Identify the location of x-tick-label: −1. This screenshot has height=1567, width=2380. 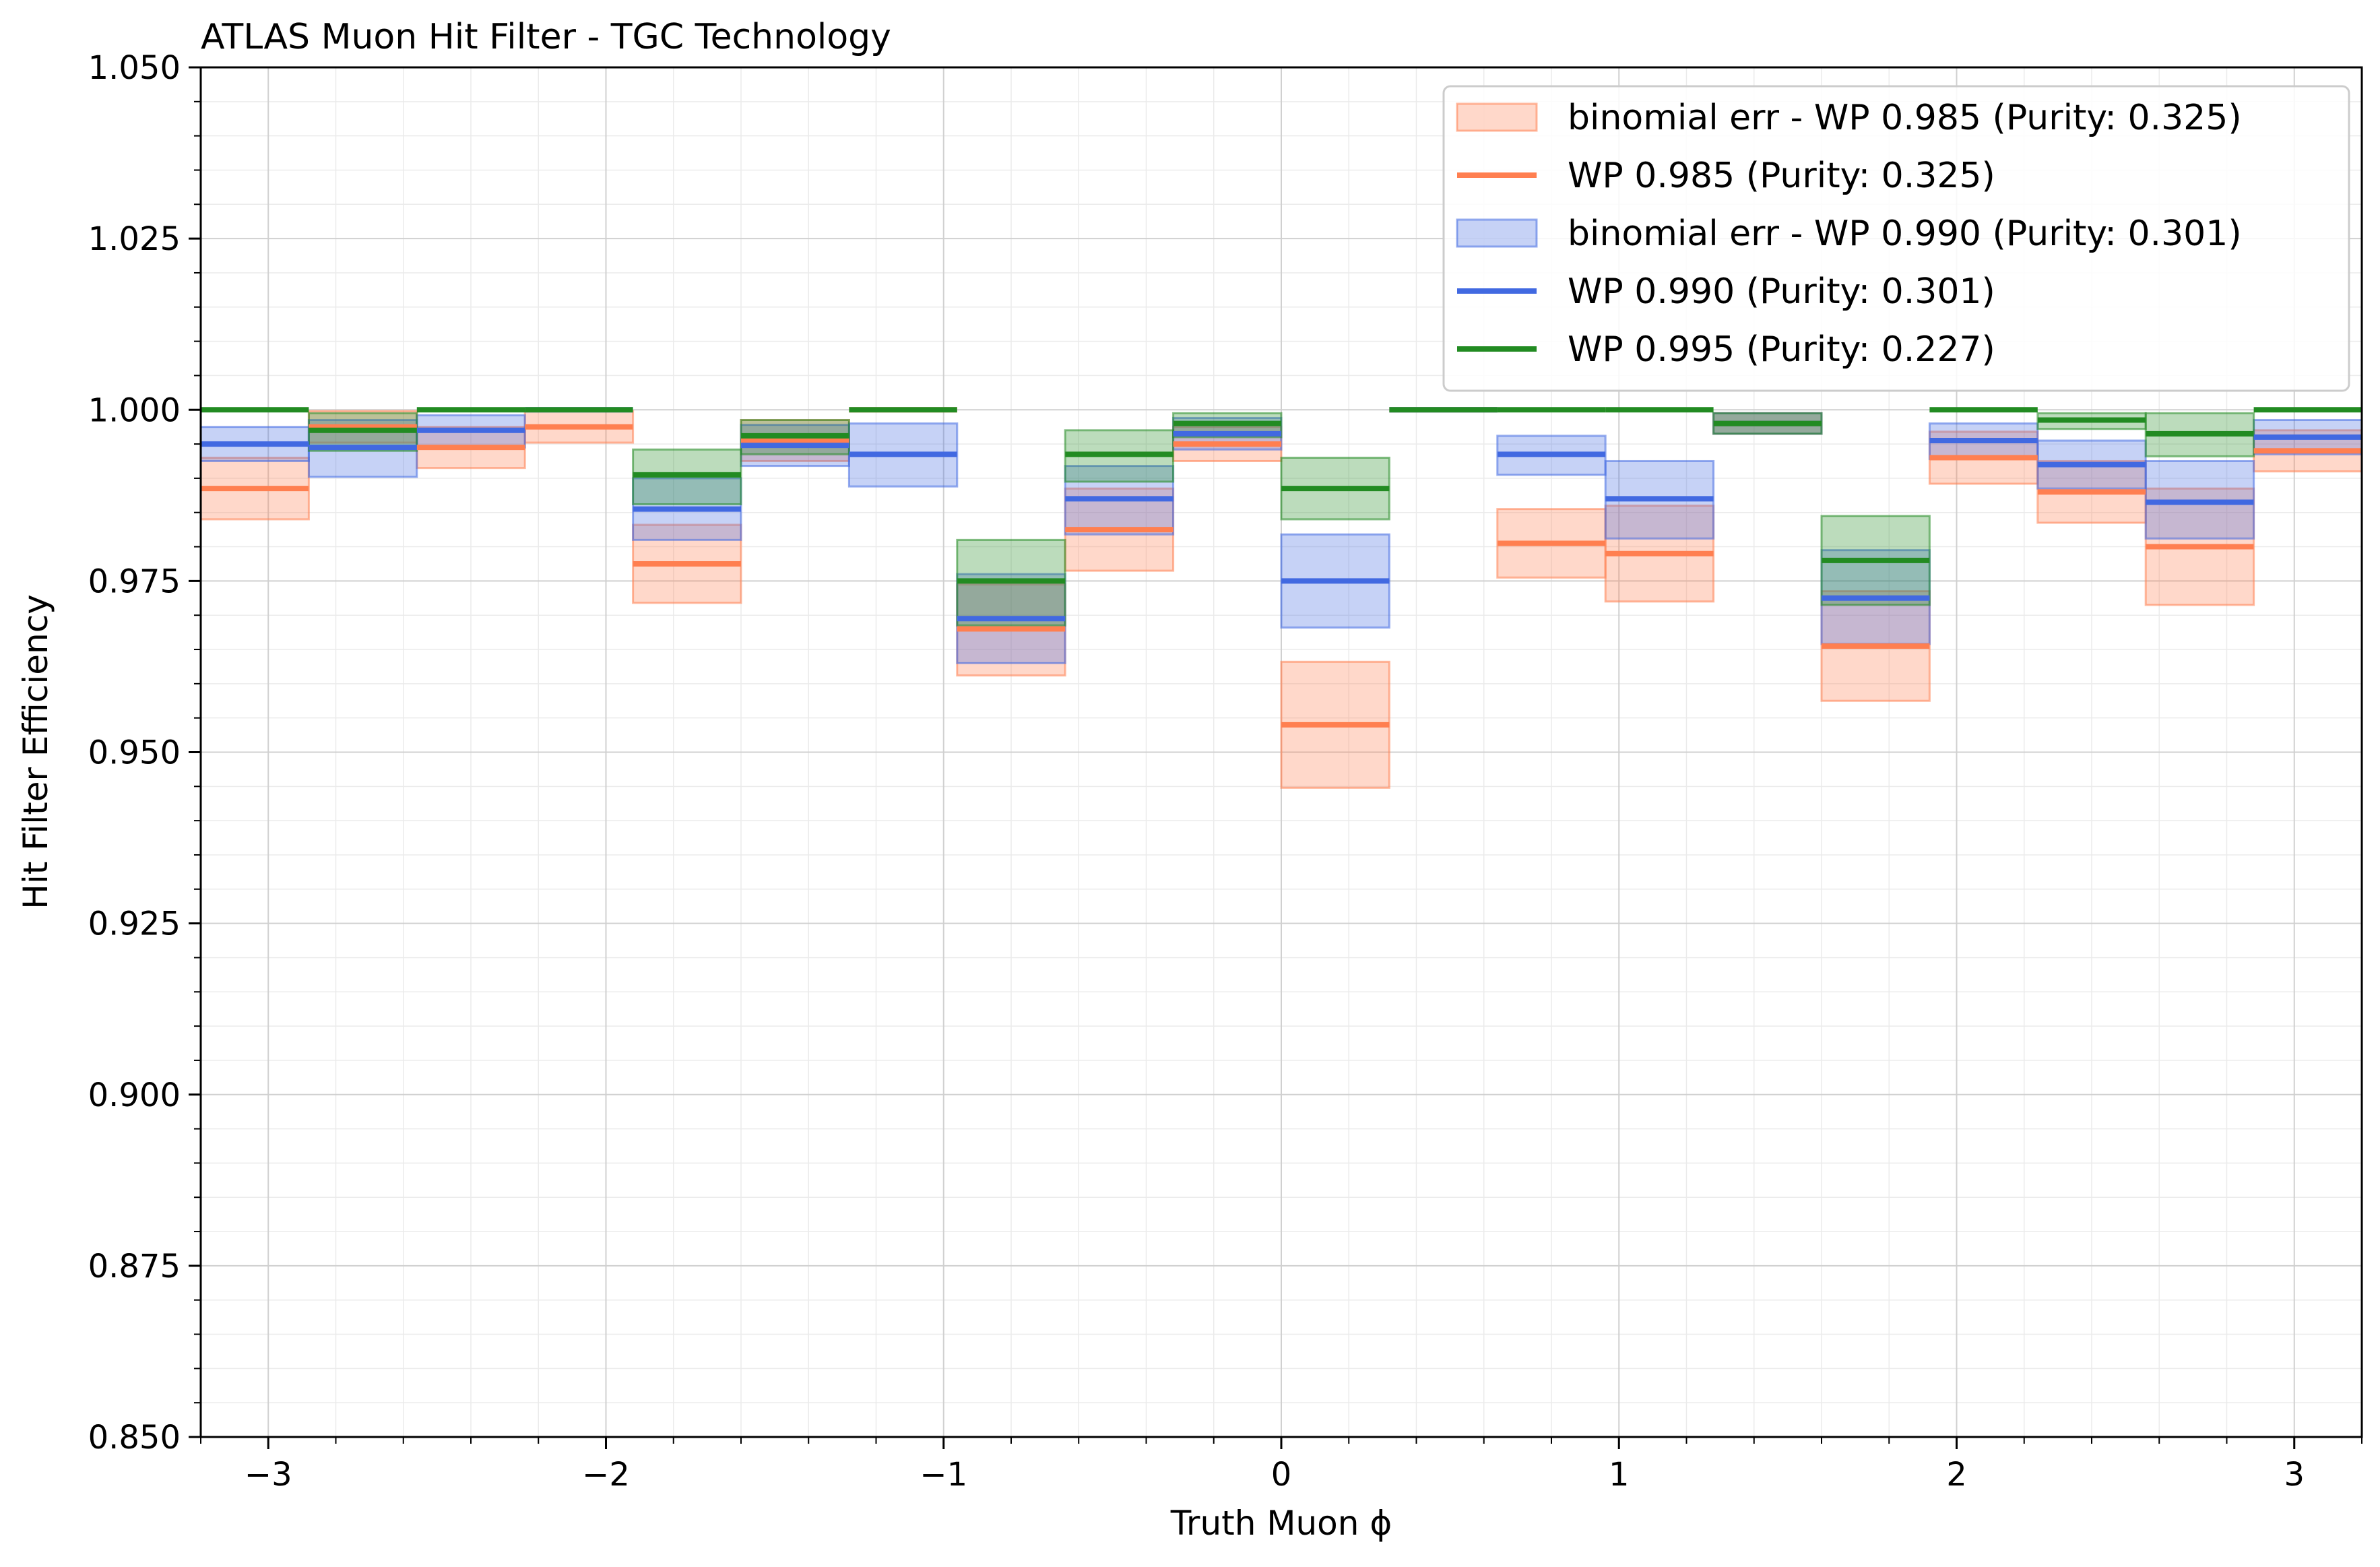
(943, 1475).